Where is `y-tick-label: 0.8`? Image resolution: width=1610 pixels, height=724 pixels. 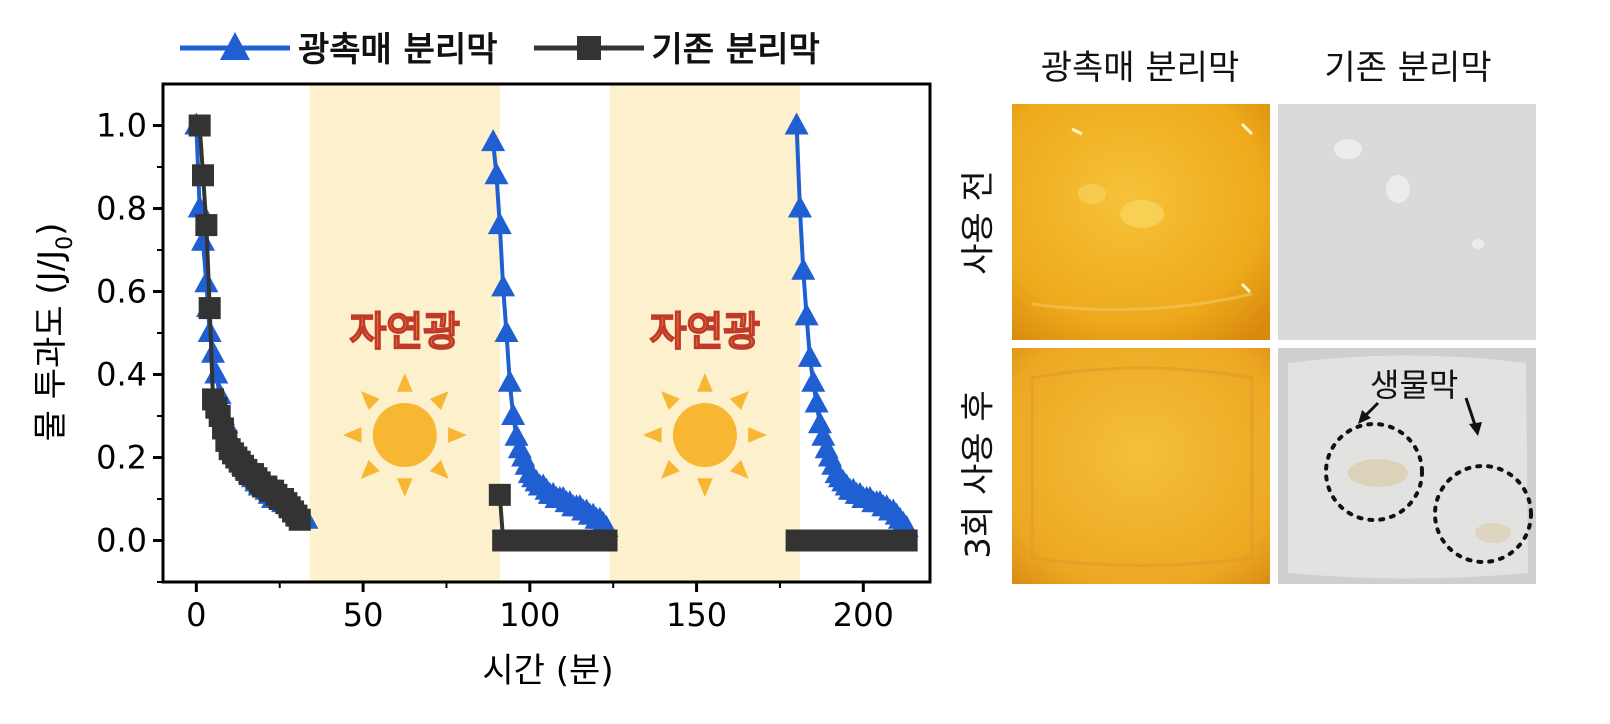
y-tick-label: 0.8 is located at coordinates (121, 209).